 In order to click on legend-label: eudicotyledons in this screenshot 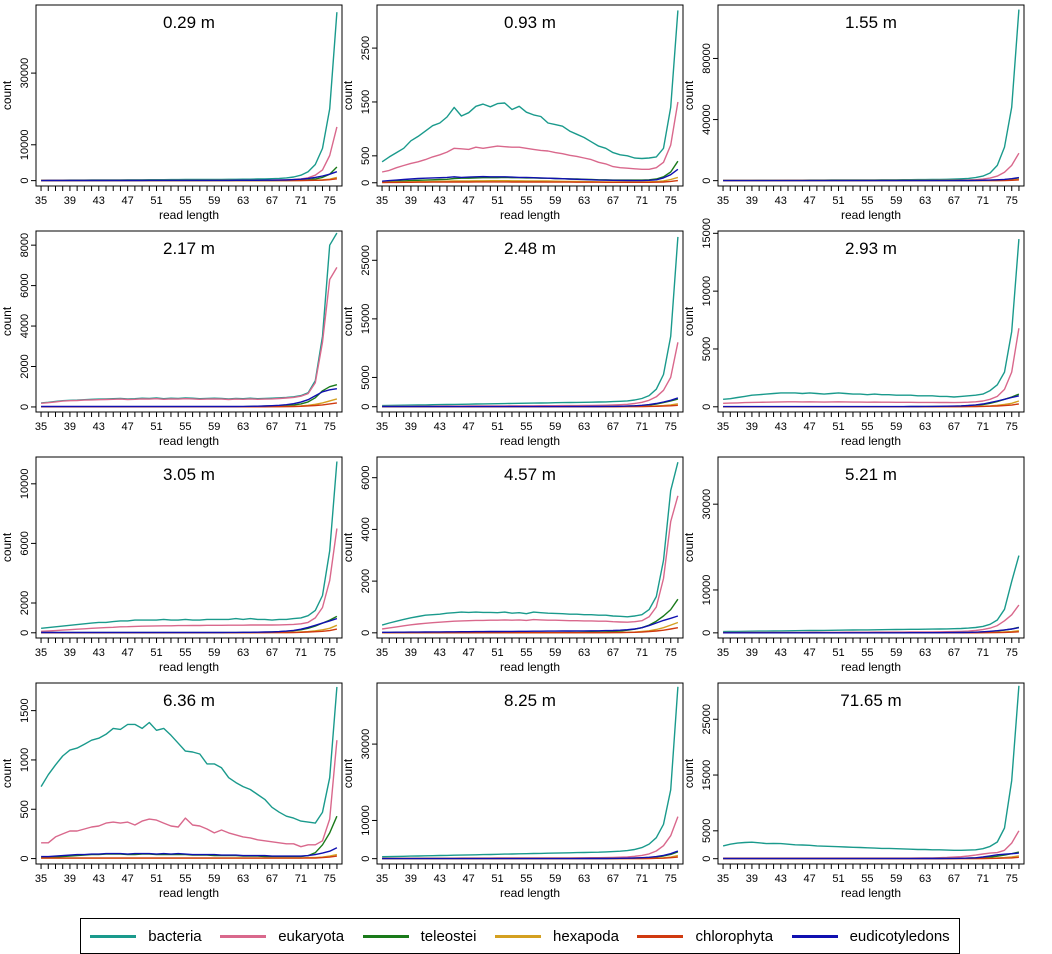, I will do `click(899, 936)`.